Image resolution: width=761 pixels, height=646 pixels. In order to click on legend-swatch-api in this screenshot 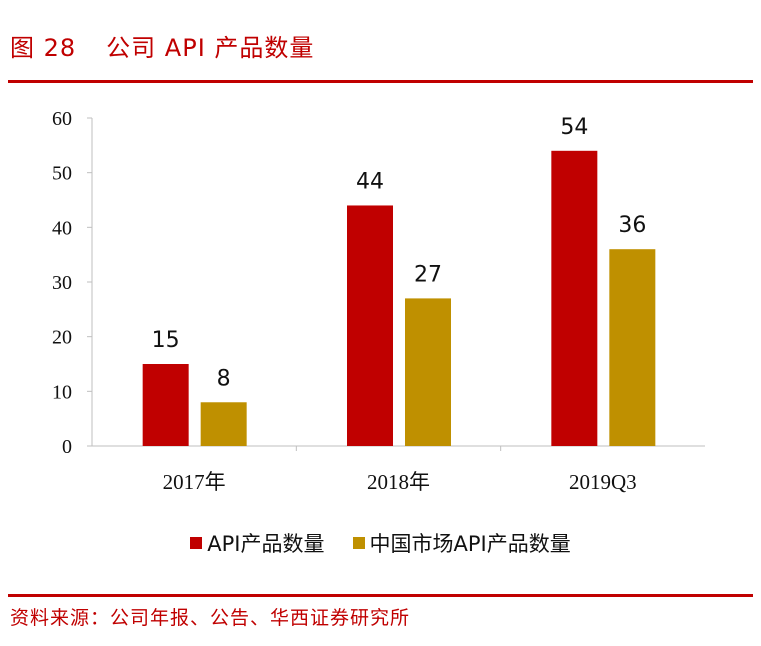, I will do `click(196, 543)`.